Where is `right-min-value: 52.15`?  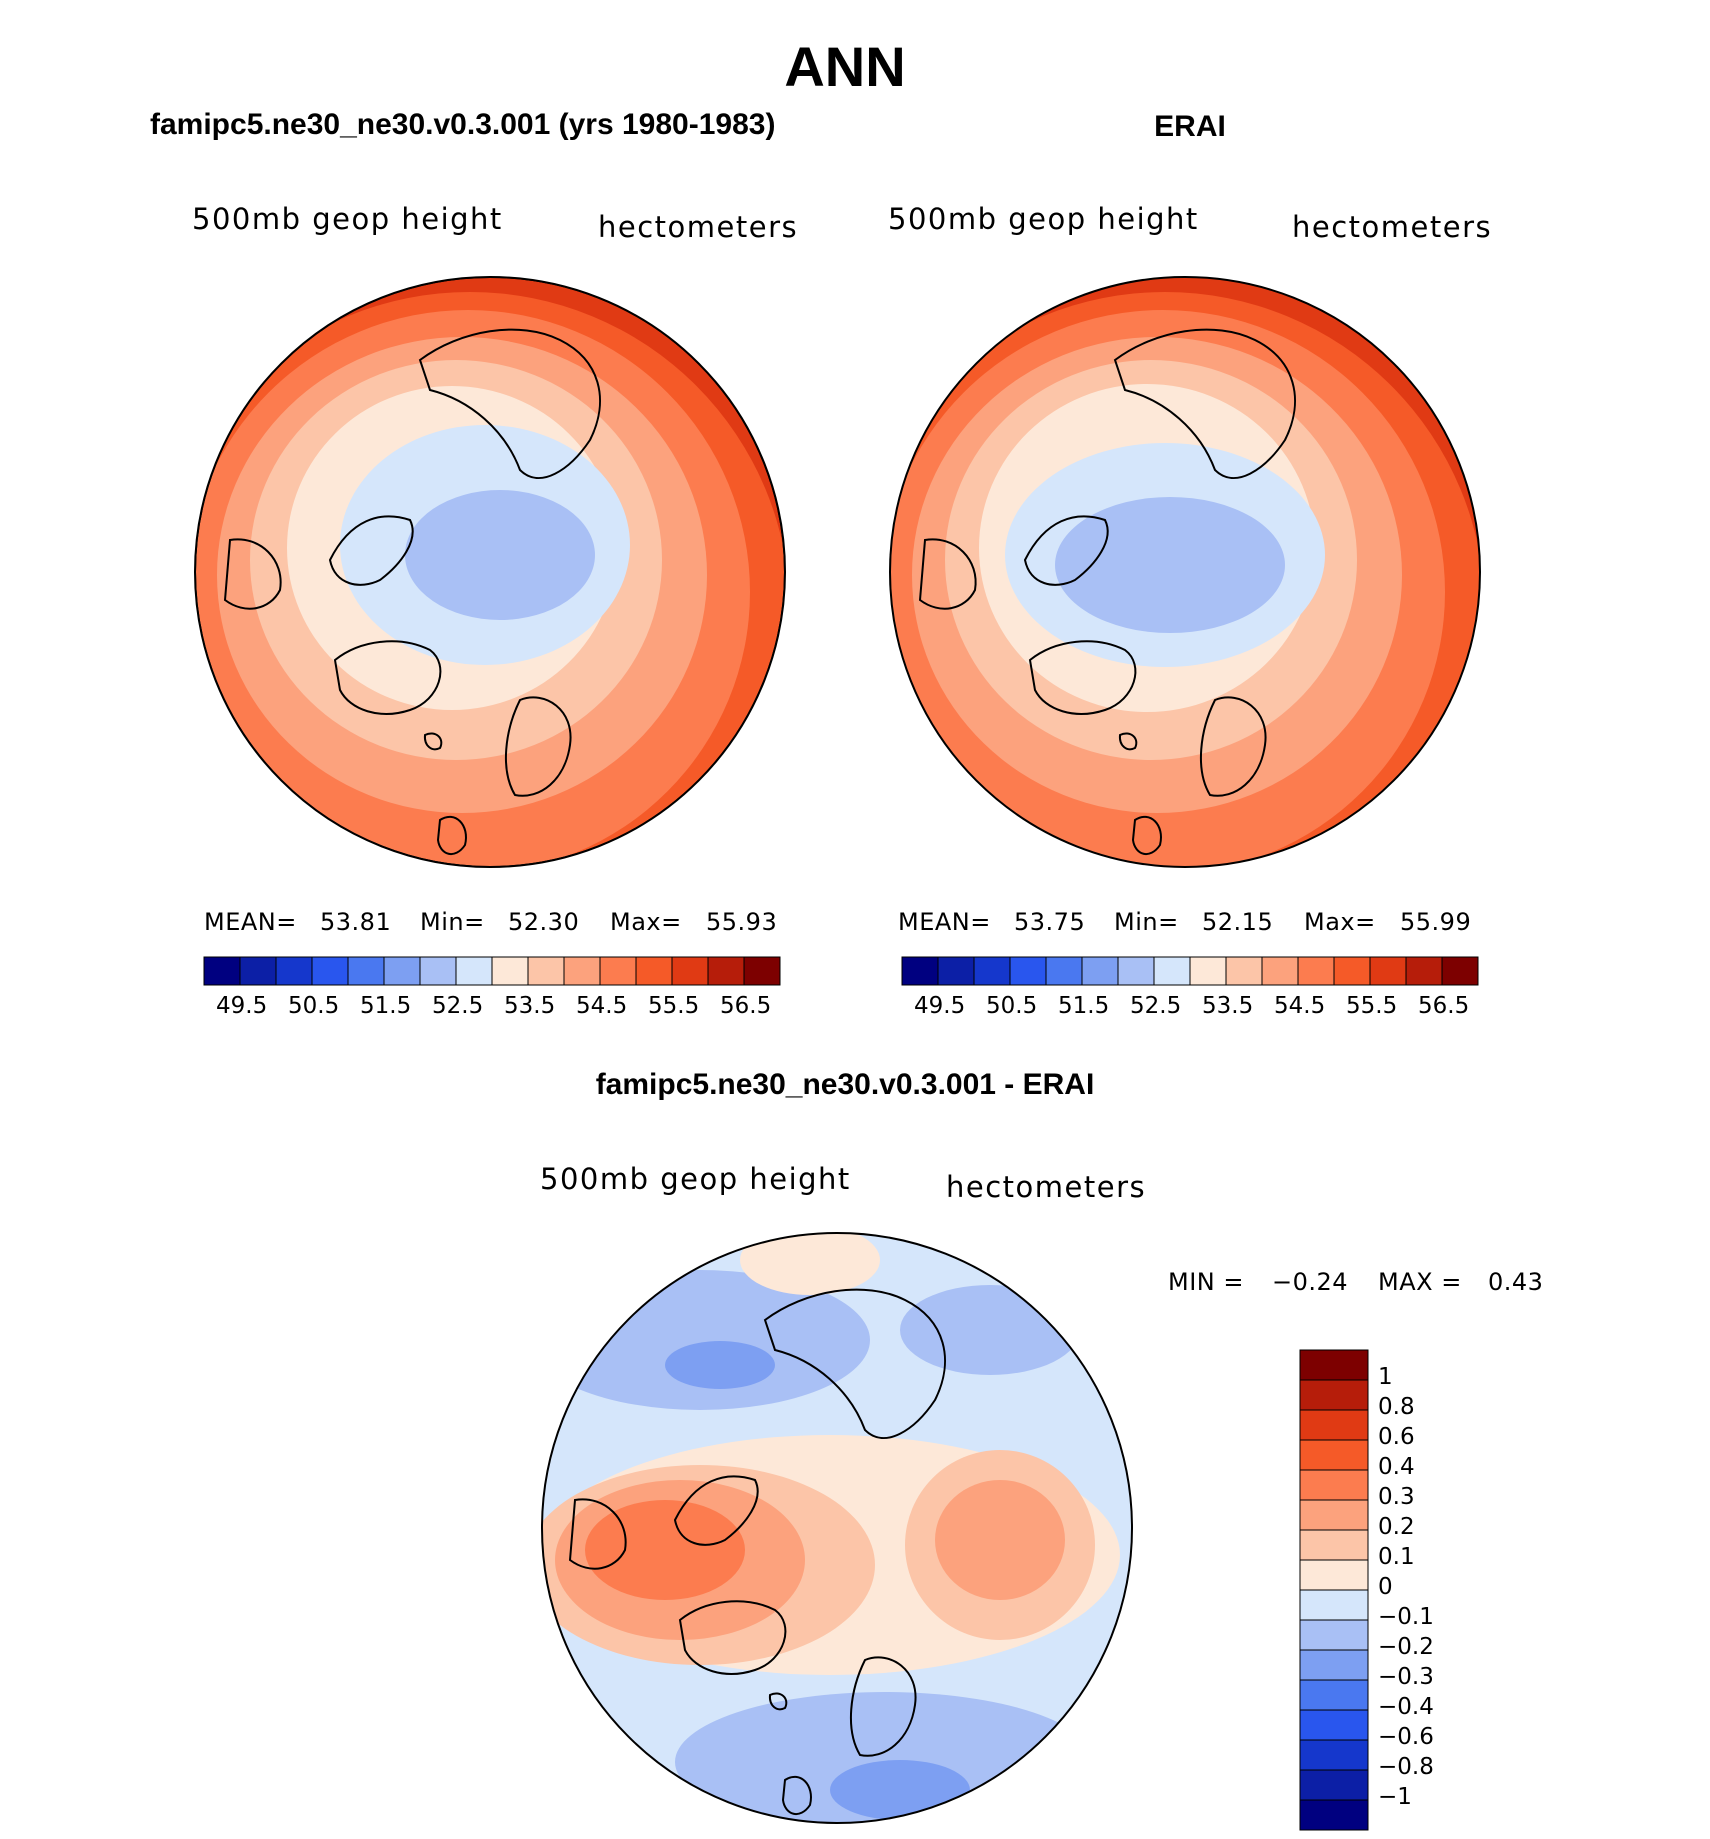
right-min-value: 52.15 is located at coordinates (1238, 922).